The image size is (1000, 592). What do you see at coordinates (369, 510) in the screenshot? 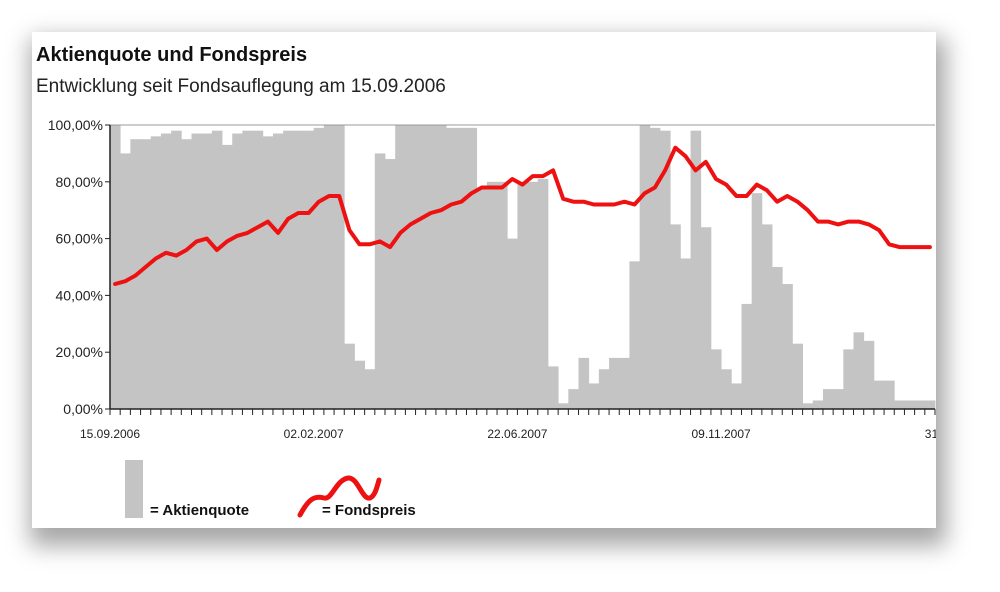
I see `legend-label-fondspreis: = Fondspreis` at bounding box center [369, 510].